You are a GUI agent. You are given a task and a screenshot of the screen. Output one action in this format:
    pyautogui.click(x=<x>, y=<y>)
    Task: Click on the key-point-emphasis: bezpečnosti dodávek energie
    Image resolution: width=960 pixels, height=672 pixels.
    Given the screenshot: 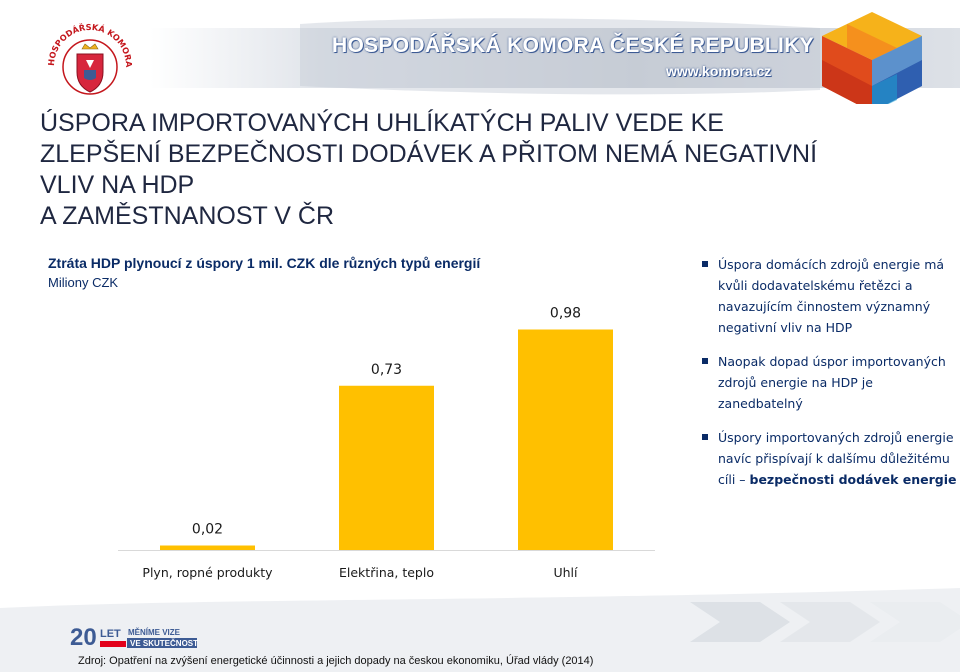 What is the action you would take?
    pyautogui.click(x=853, y=479)
    